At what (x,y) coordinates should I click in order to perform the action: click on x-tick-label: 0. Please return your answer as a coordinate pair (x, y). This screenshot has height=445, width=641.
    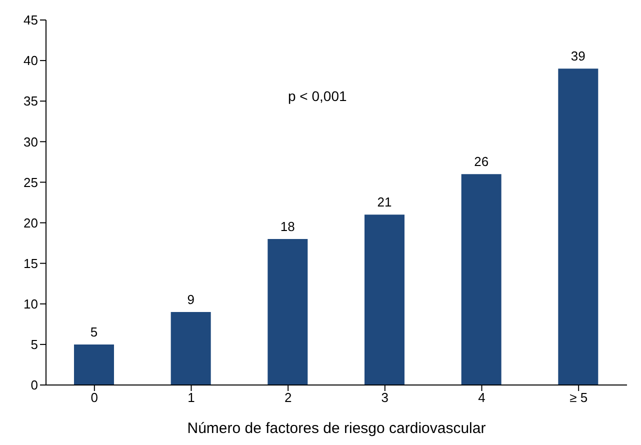
    Looking at the image, I should click on (94, 398).